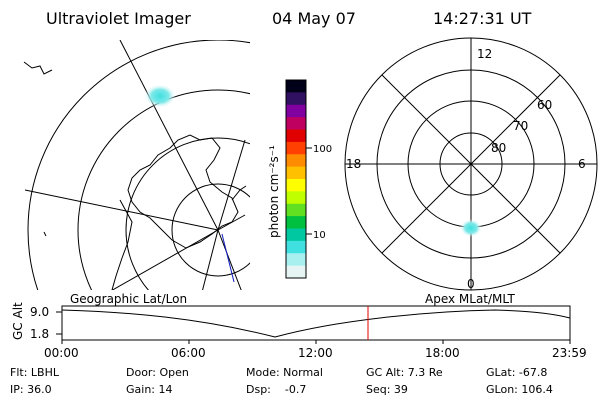 The image size is (600, 400). What do you see at coordinates (471, 284) in the screenshot?
I see `mlt-label-0: 0` at bounding box center [471, 284].